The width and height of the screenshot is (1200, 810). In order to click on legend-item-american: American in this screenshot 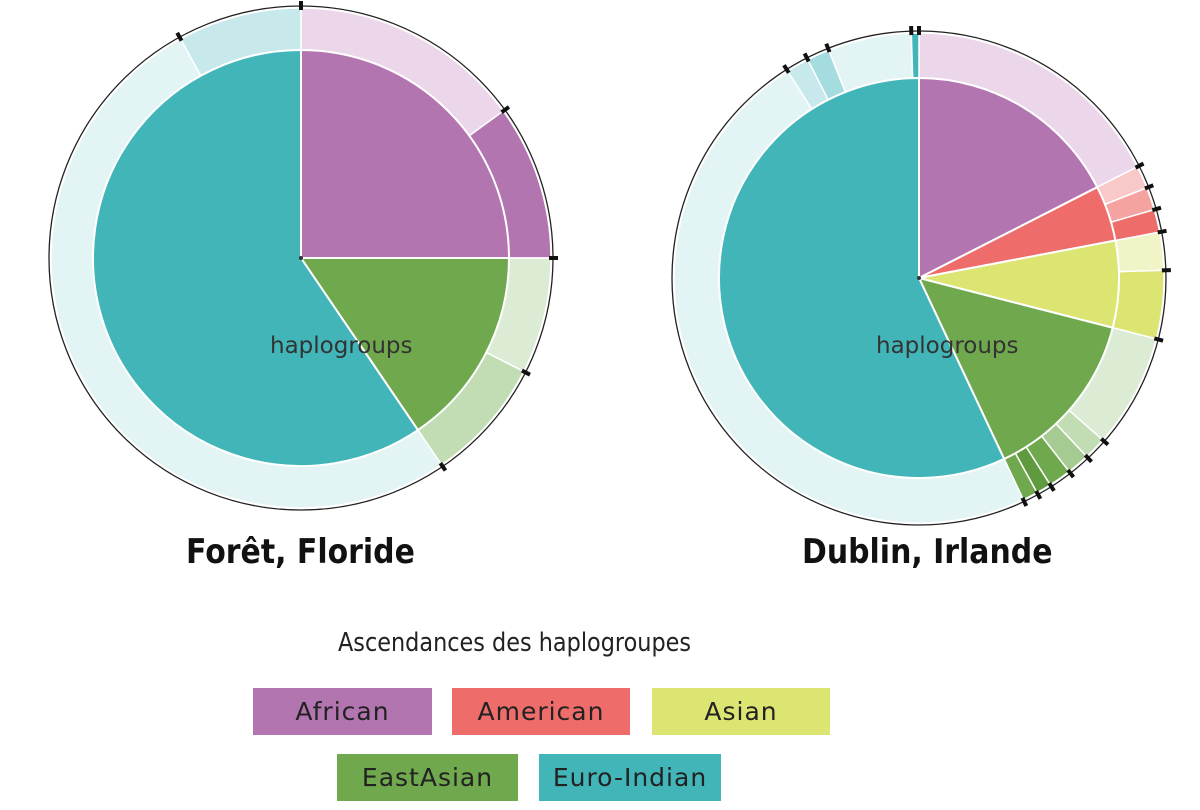, I will do `click(541, 711)`.